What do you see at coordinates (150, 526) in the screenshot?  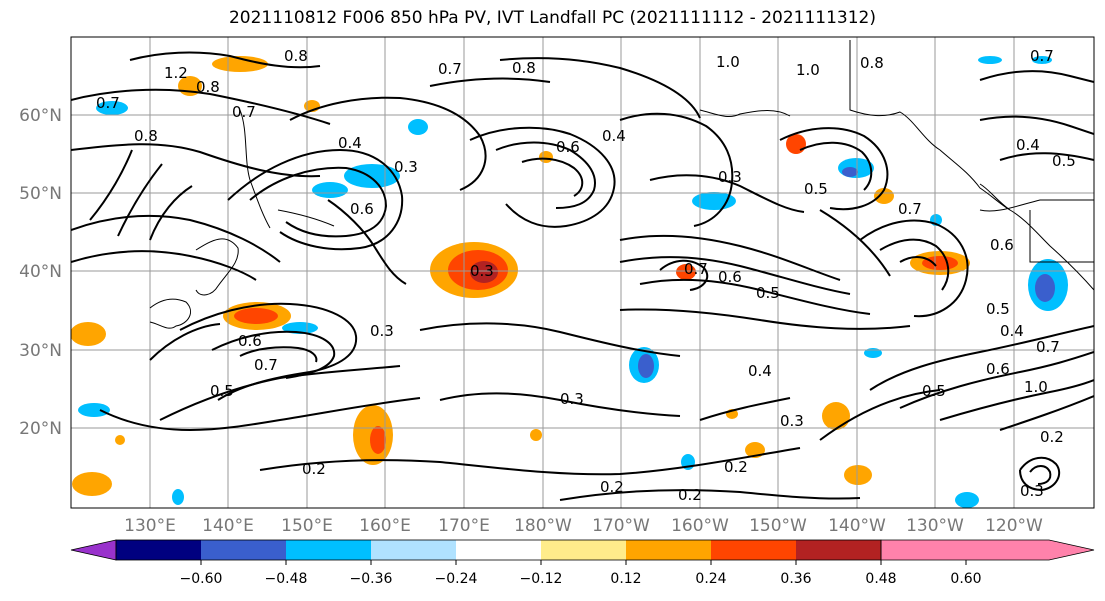 I see `lon-label: 130°E` at bounding box center [150, 526].